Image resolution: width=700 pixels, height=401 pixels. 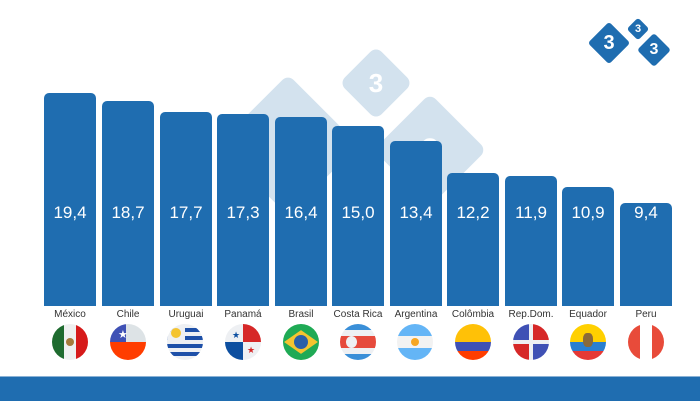 I want to click on bar-brasil: 16,4, so click(x=301, y=211).